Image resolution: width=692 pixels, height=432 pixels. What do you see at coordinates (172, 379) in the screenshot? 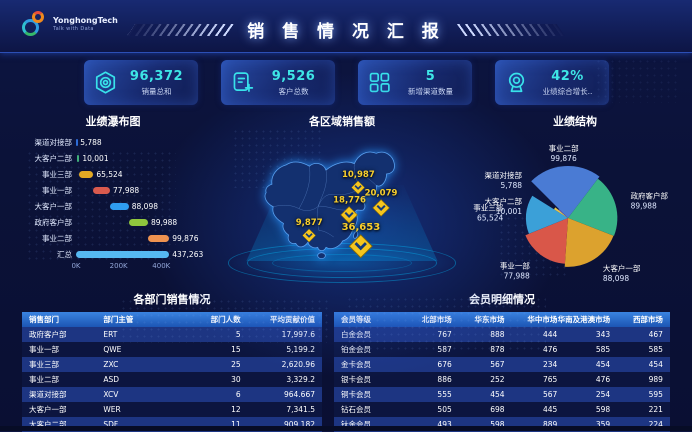
I see `table-row: 事业二部 ASD 30 3,329.2` at bounding box center [172, 379].